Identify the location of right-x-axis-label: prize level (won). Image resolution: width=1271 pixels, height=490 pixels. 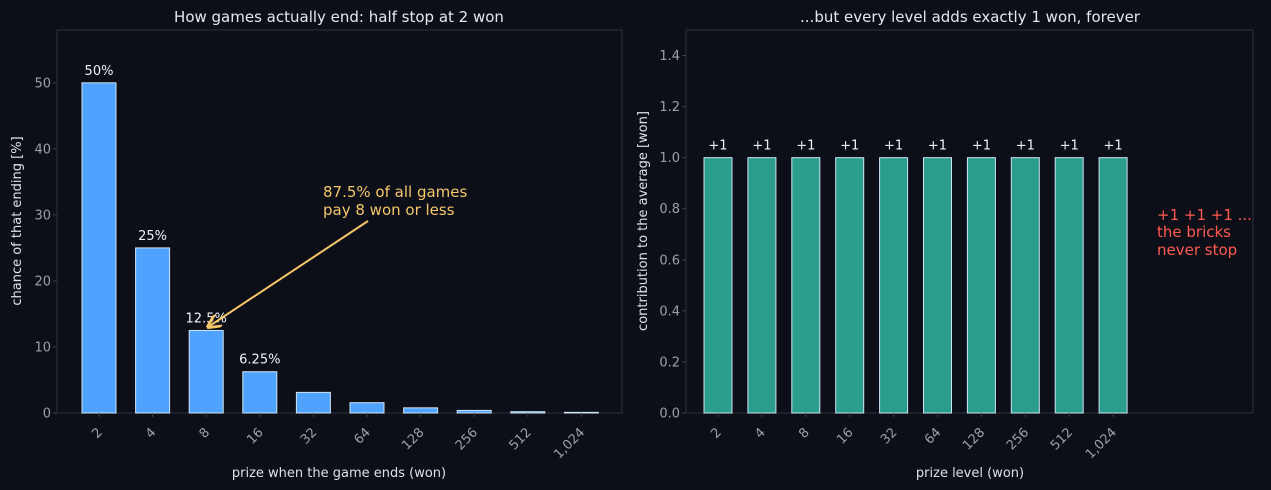
(970, 473).